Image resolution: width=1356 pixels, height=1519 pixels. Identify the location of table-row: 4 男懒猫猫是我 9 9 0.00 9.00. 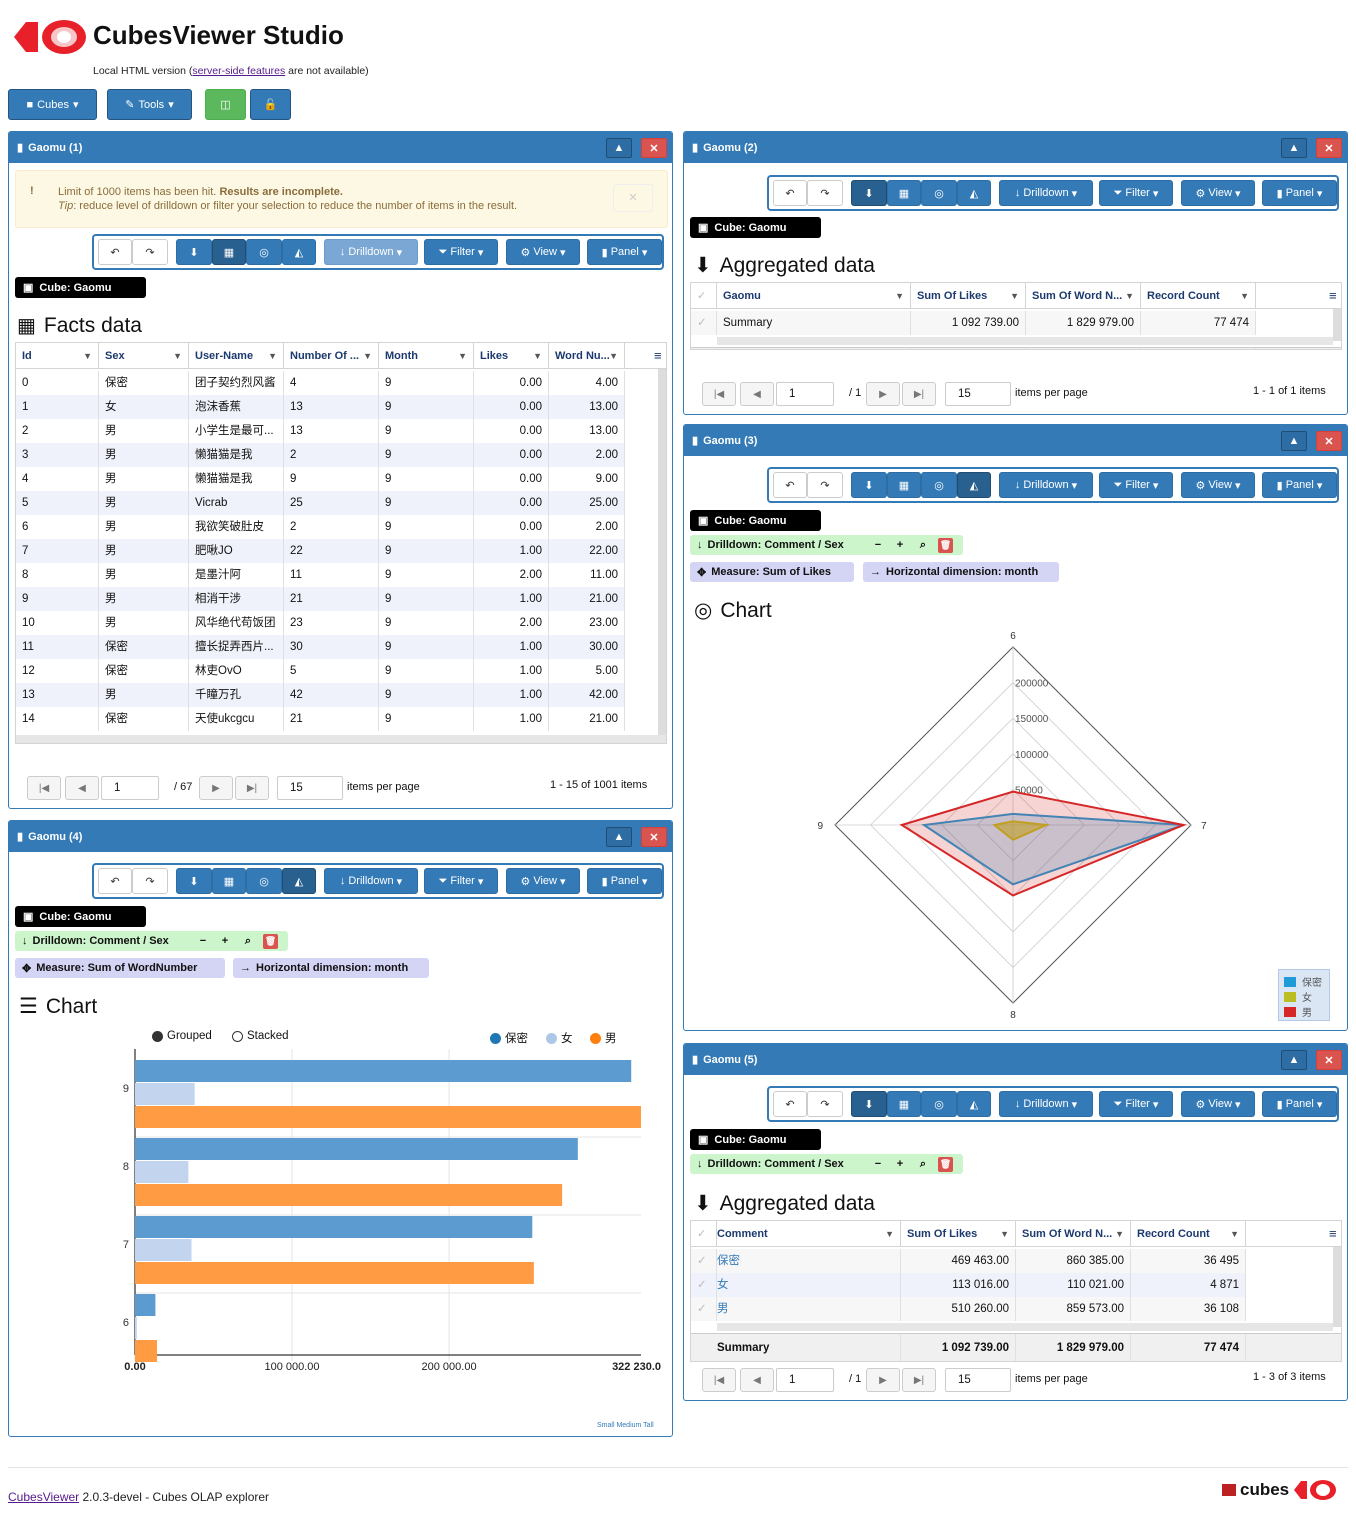
(320, 479).